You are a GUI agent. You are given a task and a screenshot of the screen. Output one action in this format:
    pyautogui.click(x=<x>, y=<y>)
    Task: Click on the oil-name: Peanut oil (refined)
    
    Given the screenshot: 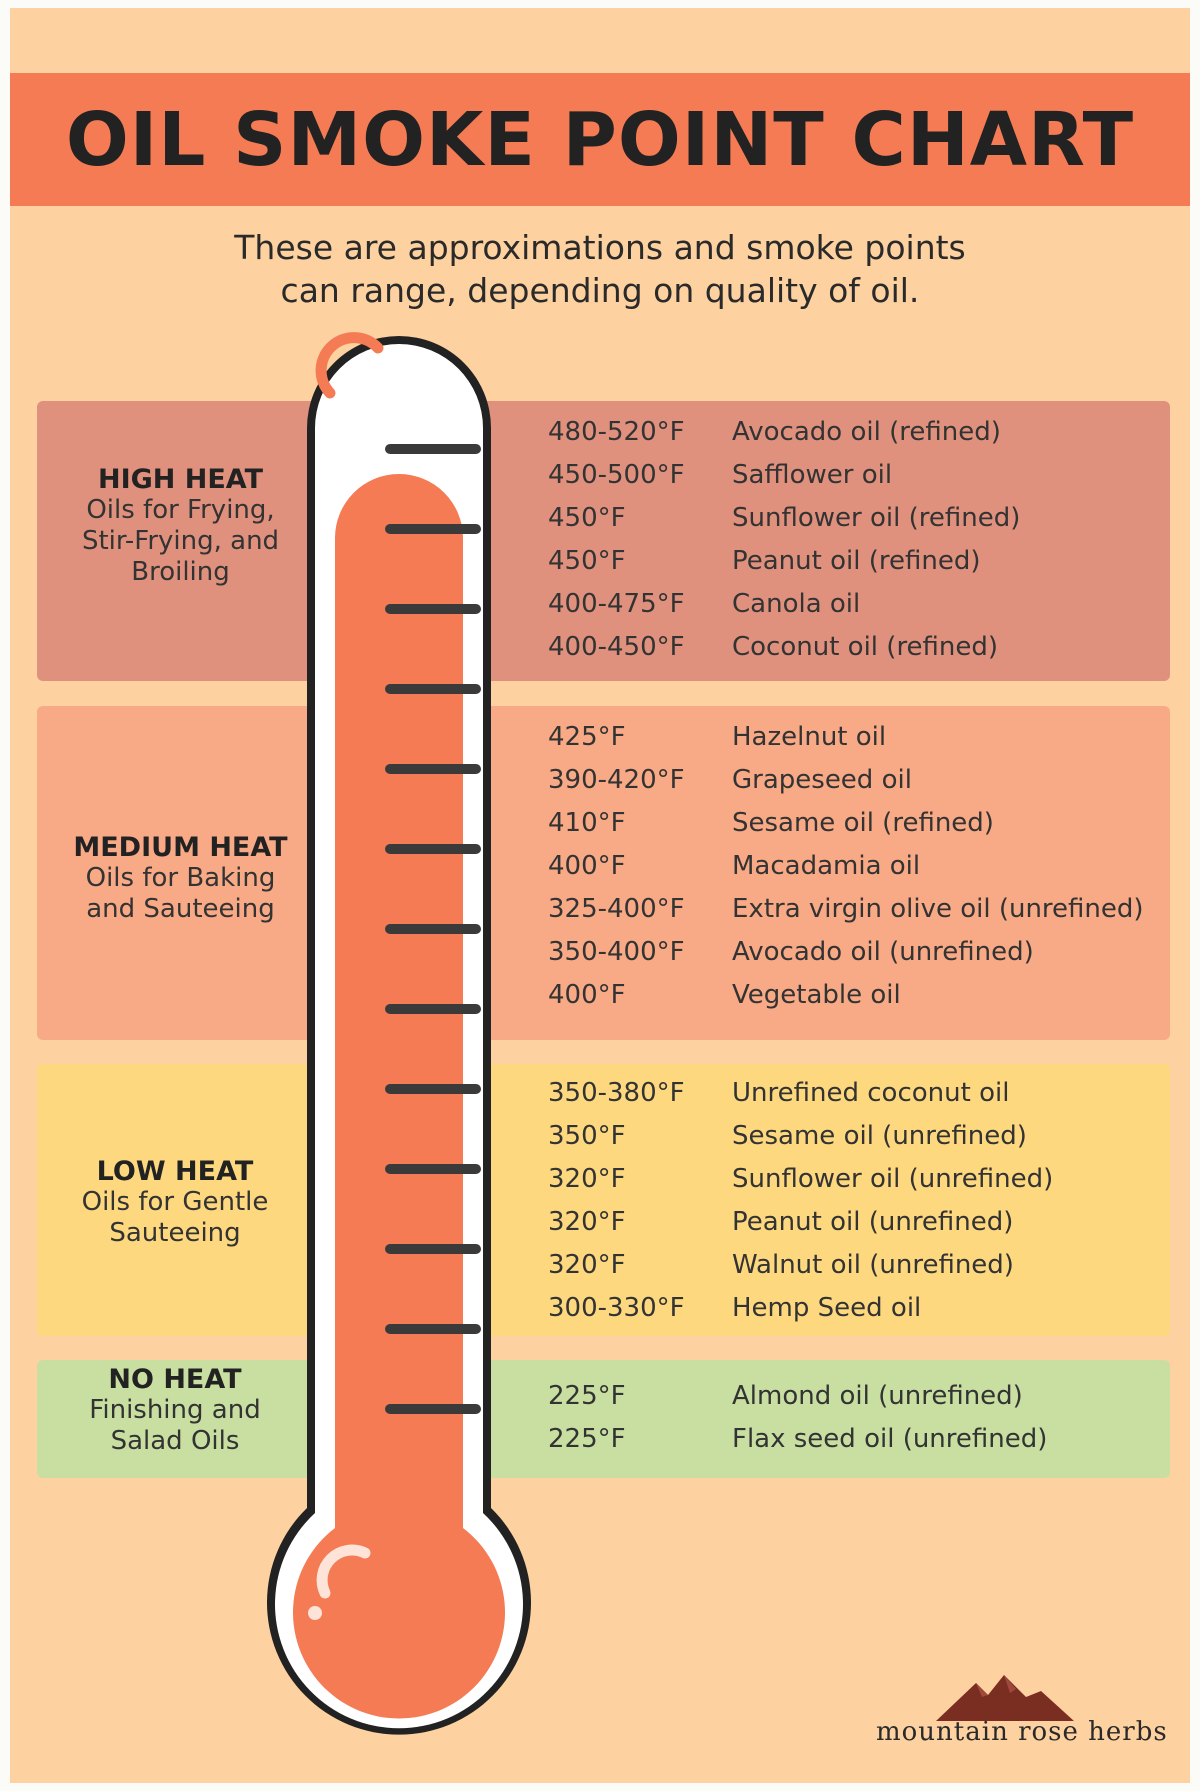 What is the action you would take?
    pyautogui.click(x=856, y=561)
    